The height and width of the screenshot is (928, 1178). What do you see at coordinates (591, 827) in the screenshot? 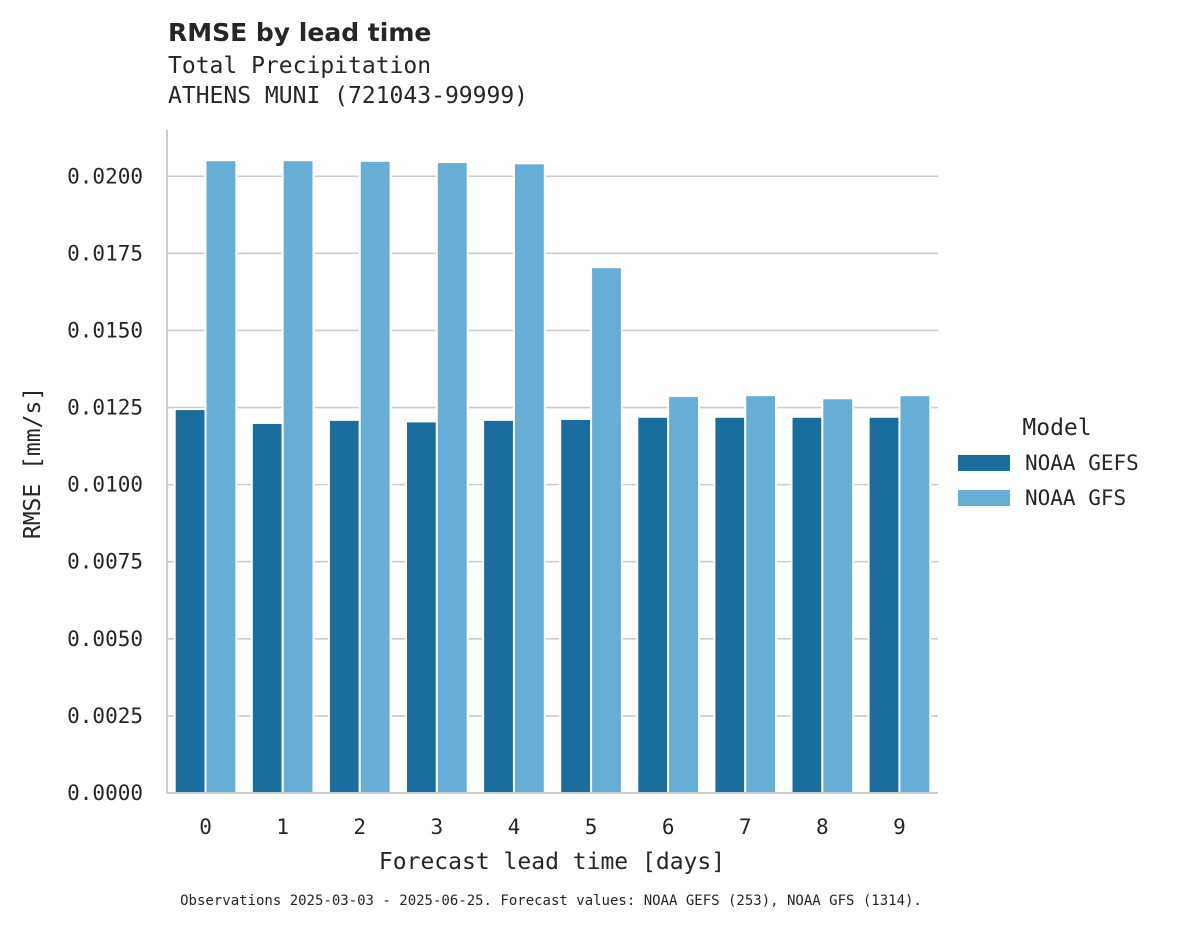
I see `x-tick-label: 5` at bounding box center [591, 827].